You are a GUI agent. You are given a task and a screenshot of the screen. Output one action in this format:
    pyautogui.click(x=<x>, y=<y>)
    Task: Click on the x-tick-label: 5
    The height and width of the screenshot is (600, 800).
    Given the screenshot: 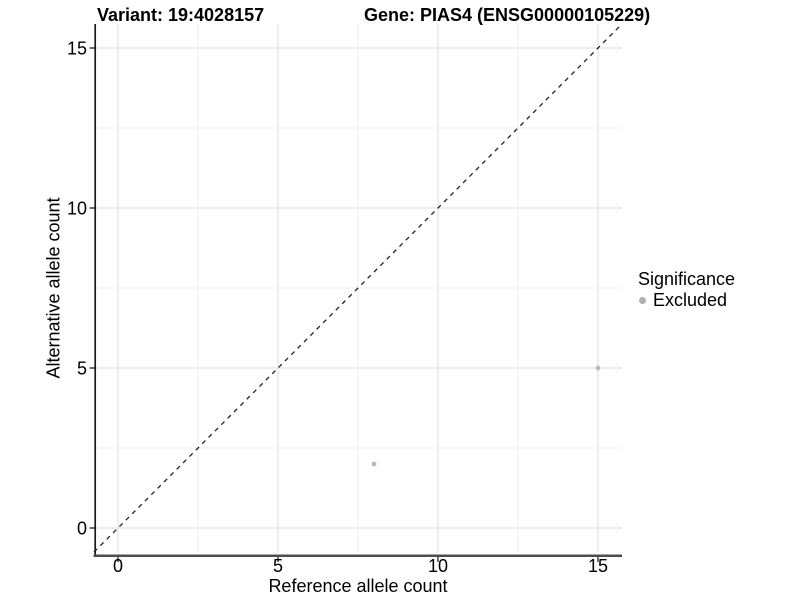 What is the action you would take?
    pyautogui.click(x=278, y=566)
    